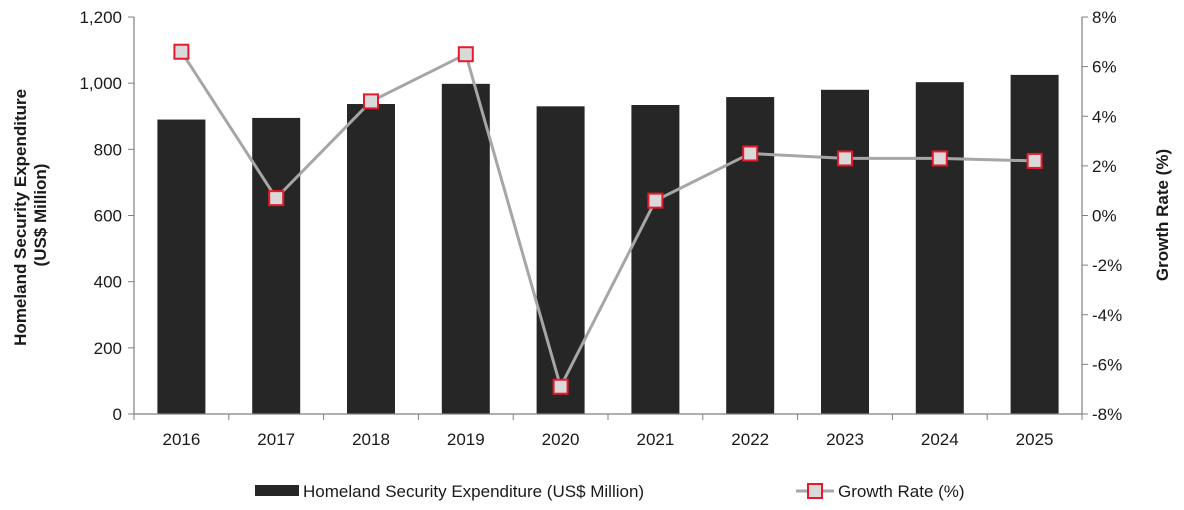  What do you see at coordinates (1107, 364) in the screenshot?
I see `right-tick-label: -6%` at bounding box center [1107, 364].